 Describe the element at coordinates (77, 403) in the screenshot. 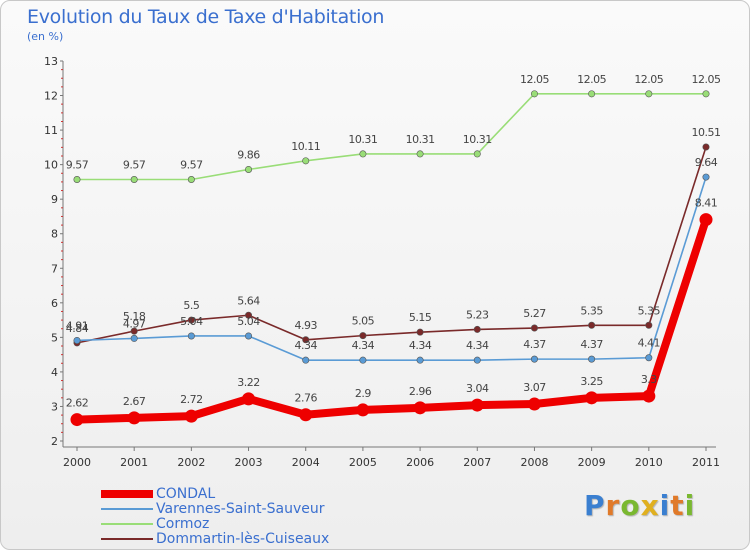

I see `series-condal-data-label: 2.62` at that location.